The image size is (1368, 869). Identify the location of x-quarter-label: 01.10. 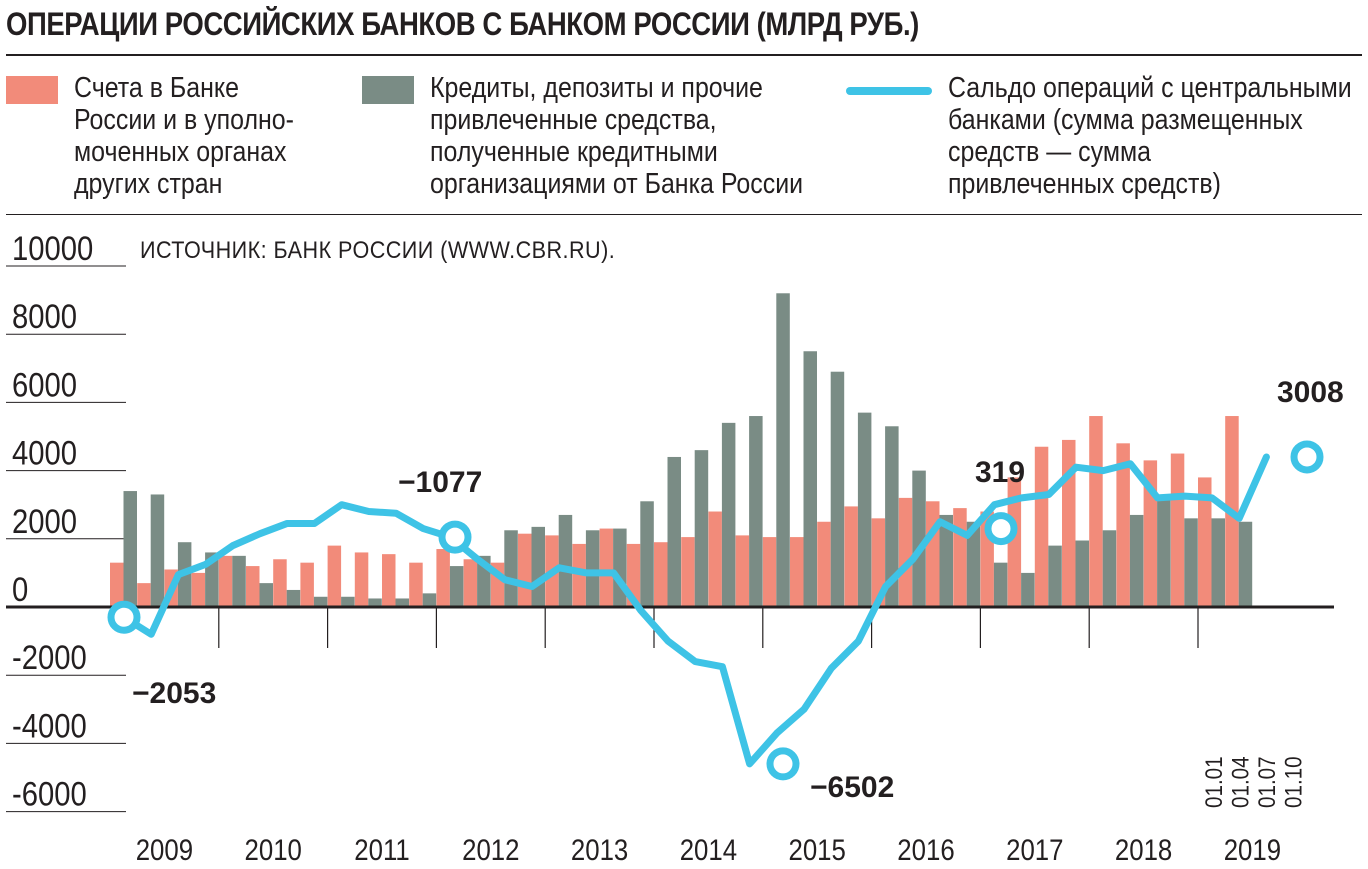
(1293, 782).